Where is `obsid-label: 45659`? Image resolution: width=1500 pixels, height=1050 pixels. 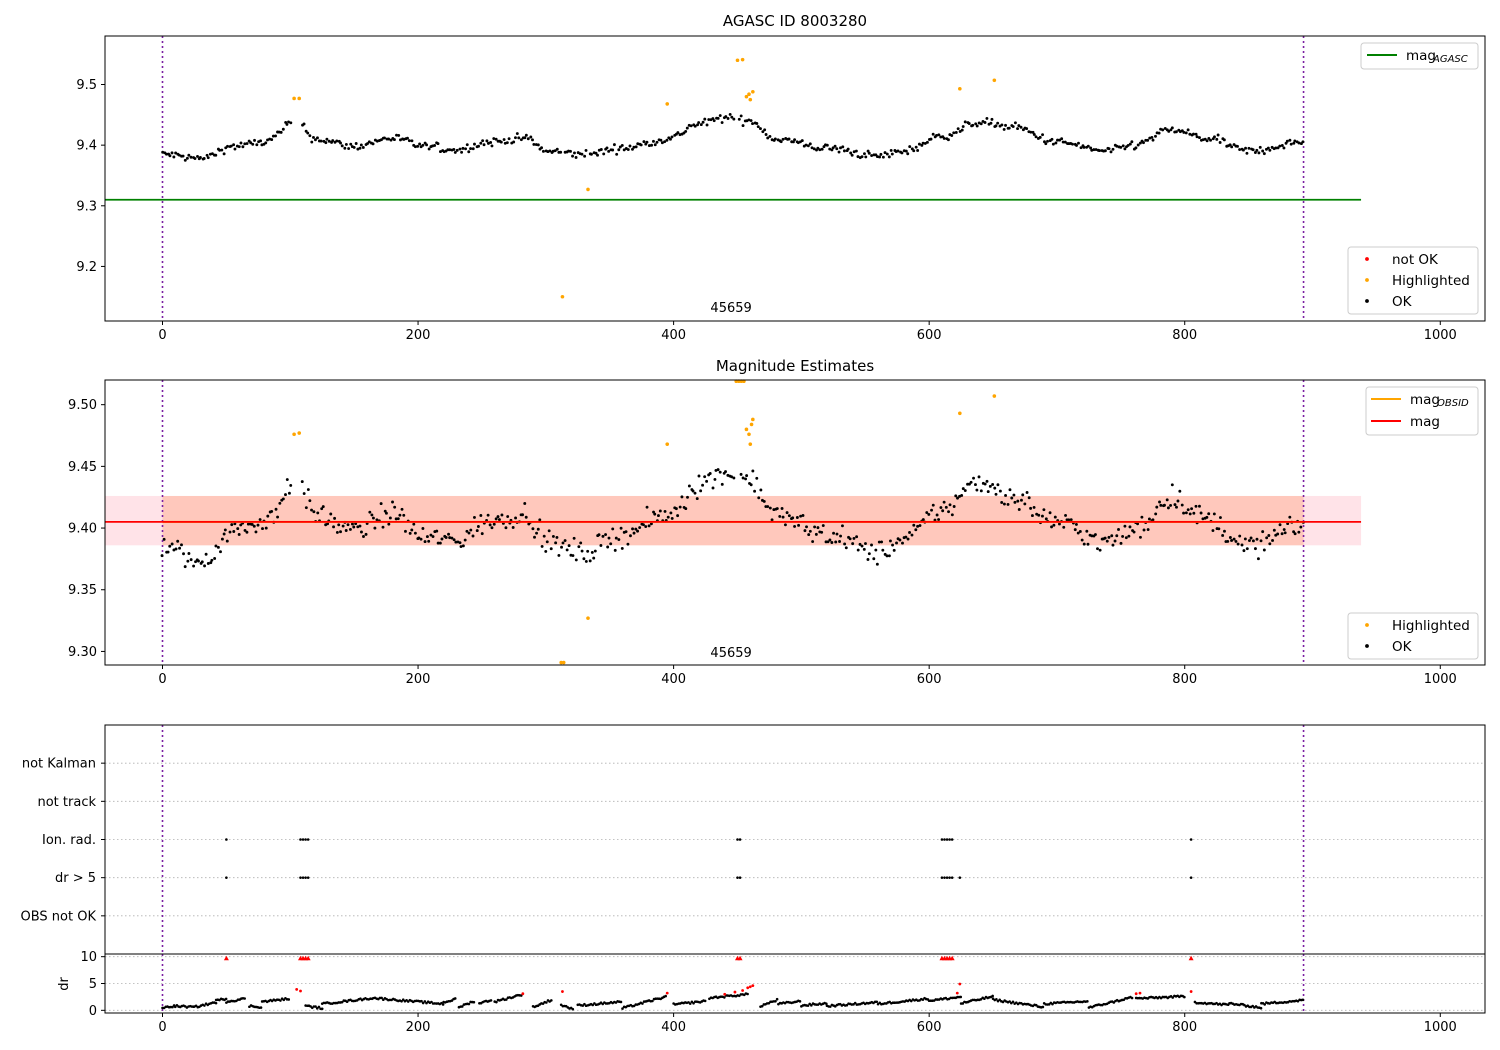 obsid-label: 45659 is located at coordinates (730, 653).